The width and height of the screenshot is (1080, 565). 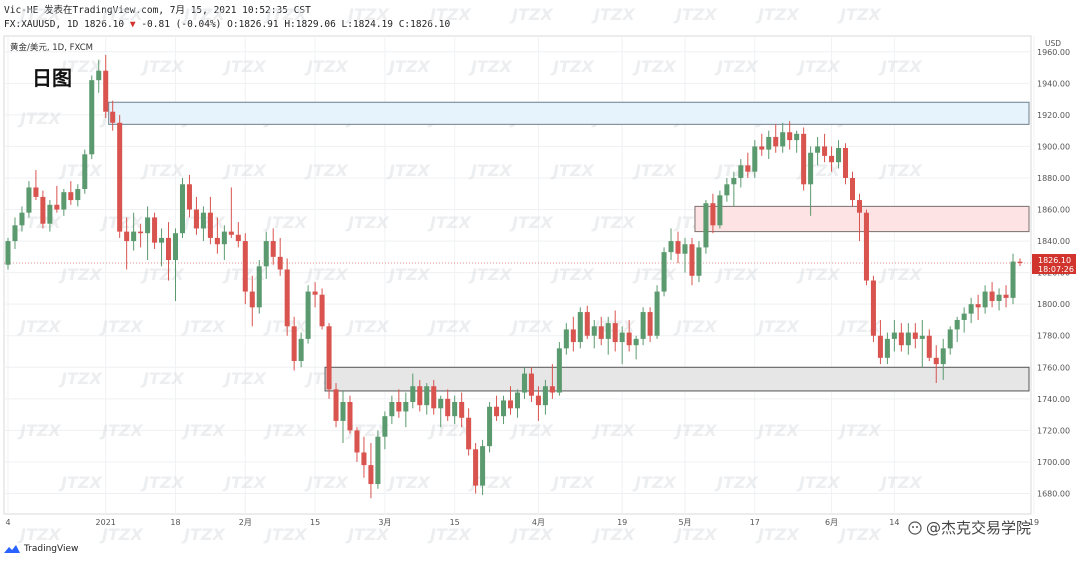 I want to click on y-tick-label: 1960.00, so click(x=1053, y=52).